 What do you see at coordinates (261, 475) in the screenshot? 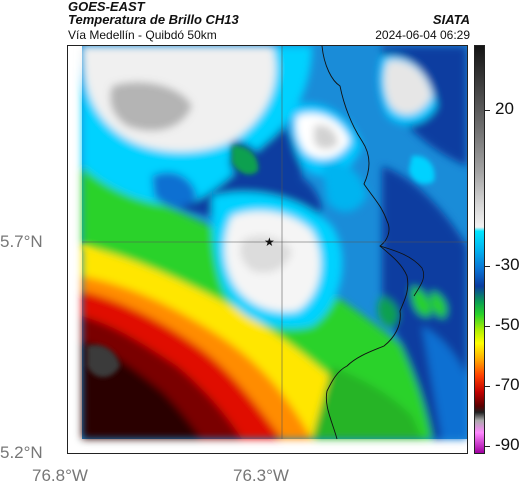
I see `lon-label-76-3: 76.3°W` at bounding box center [261, 475].